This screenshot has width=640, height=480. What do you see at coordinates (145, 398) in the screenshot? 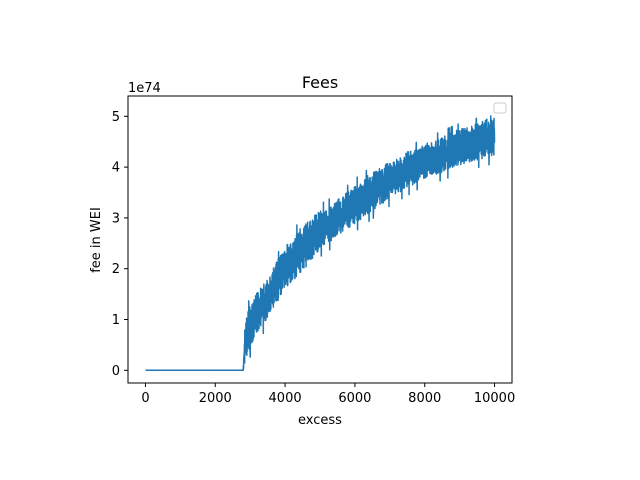
I see `x-tick-label: 0` at bounding box center [145, 398].